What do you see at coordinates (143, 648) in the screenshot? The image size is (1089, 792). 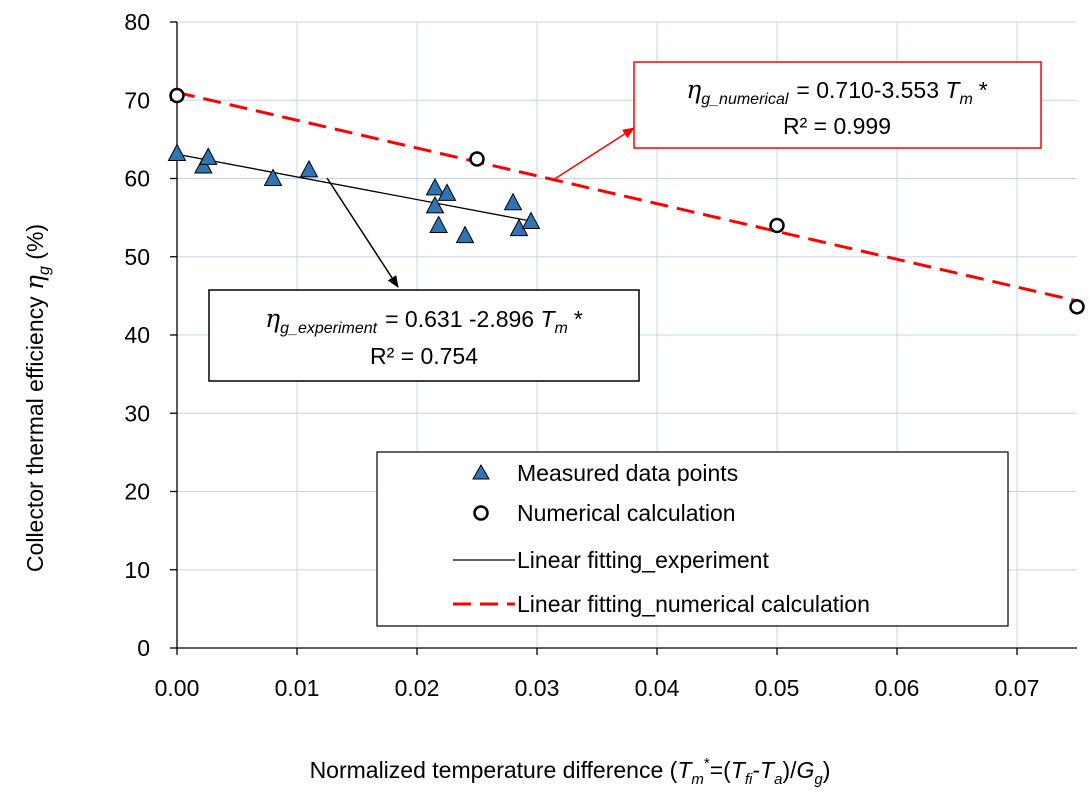 I see `y-tick-label: 0` at bounding box center [143, 648].